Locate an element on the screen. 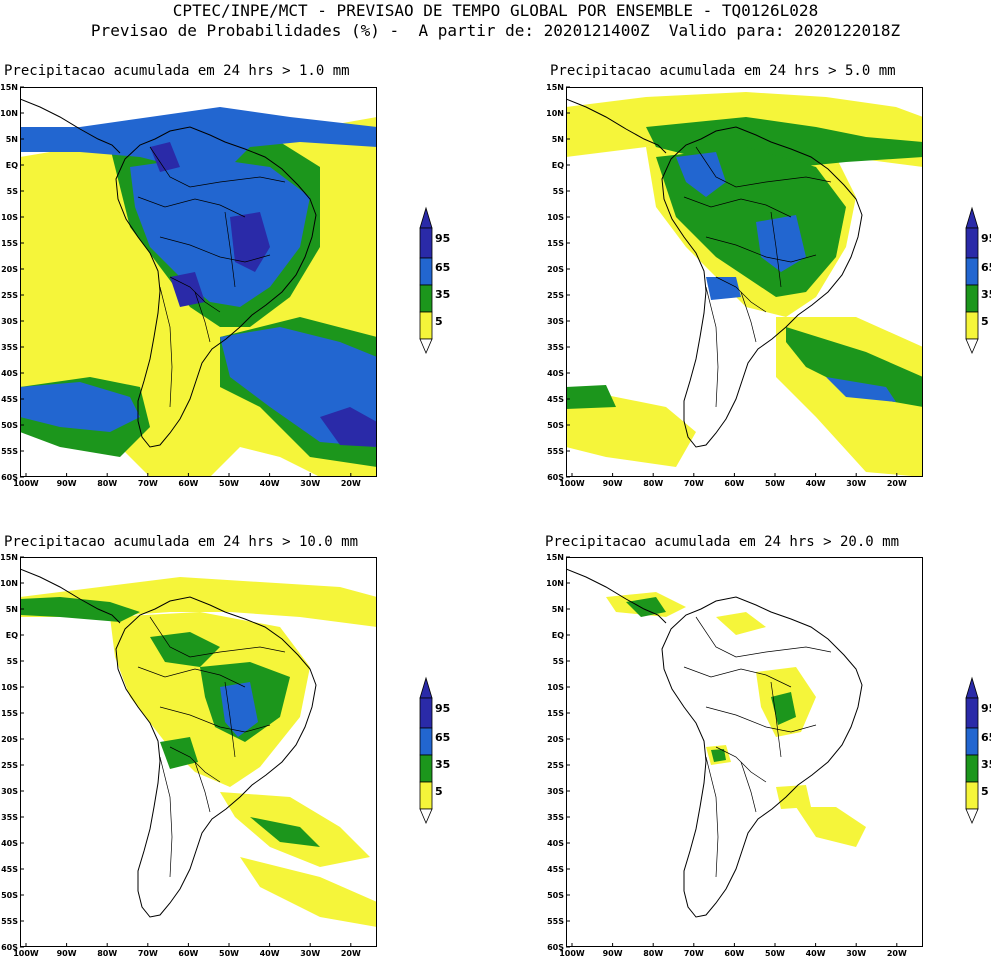 The width and height of the screenshot is (991, 959). map-frame is located at coordinates (198, 282).